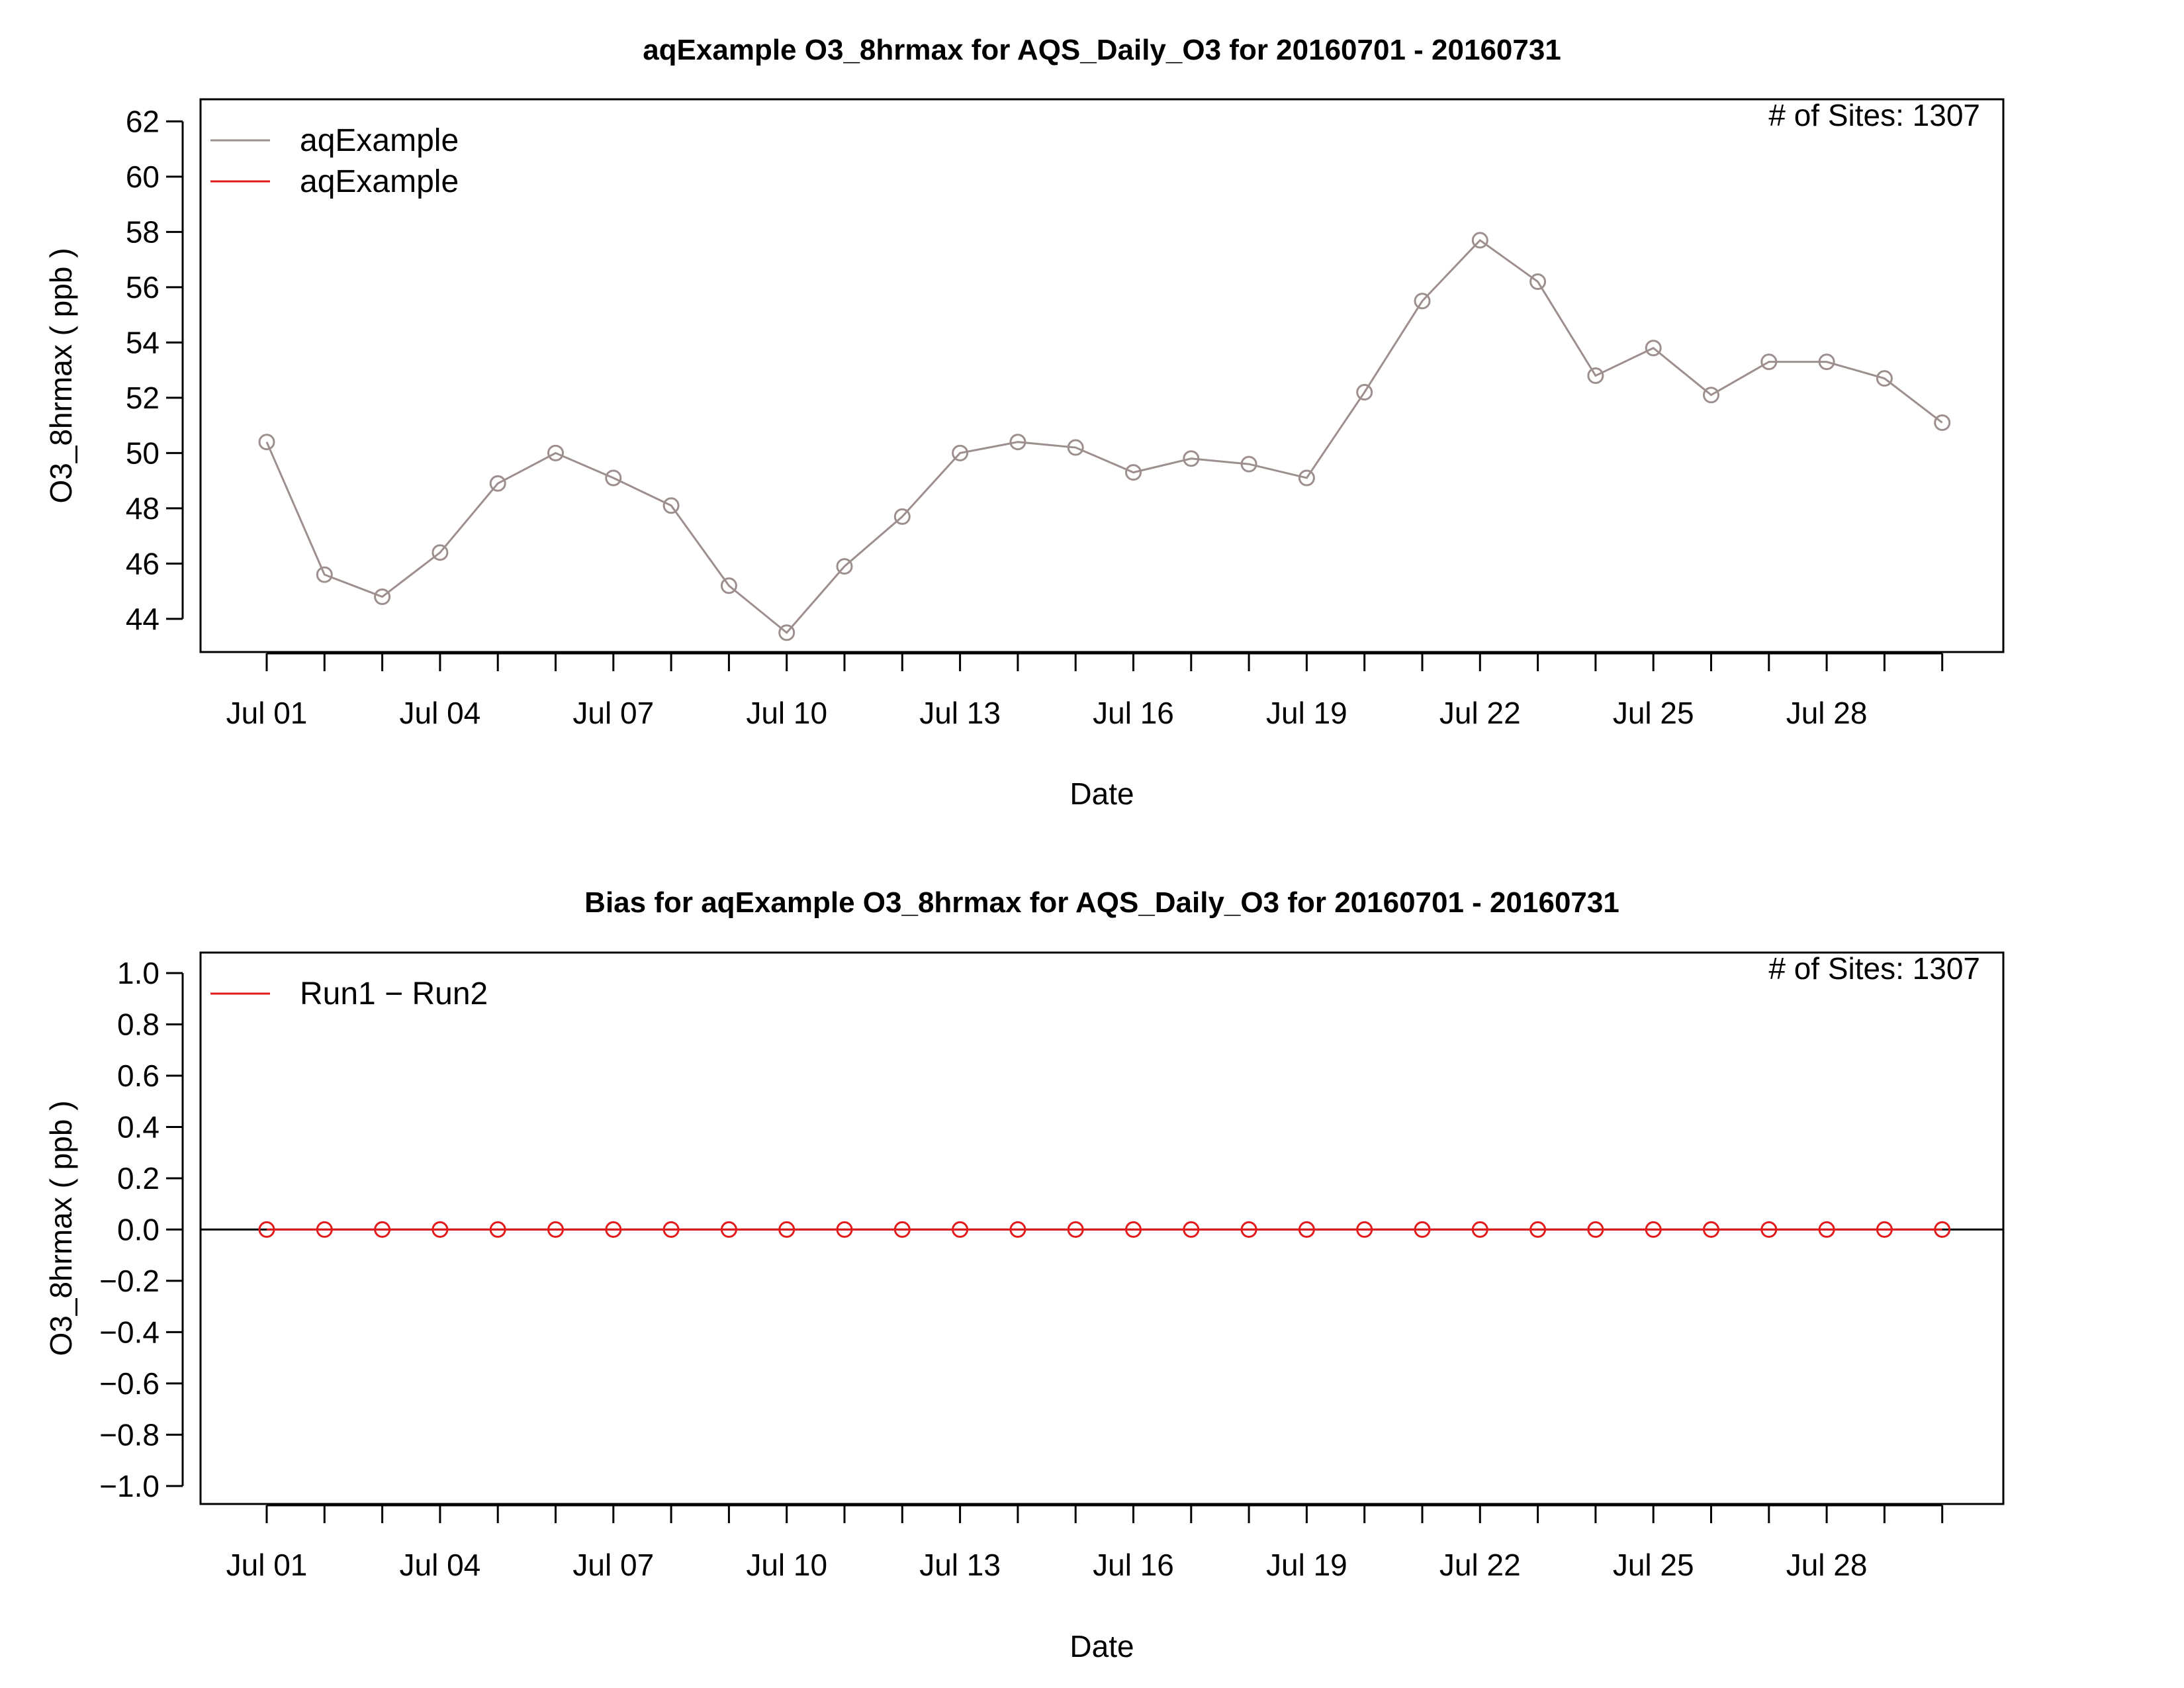 This screenshot has width=2184, height=1688. Describe the element at coordinates (440, 1565) in the screenshot. I see `x-tick-label: Jul 04` at that location.